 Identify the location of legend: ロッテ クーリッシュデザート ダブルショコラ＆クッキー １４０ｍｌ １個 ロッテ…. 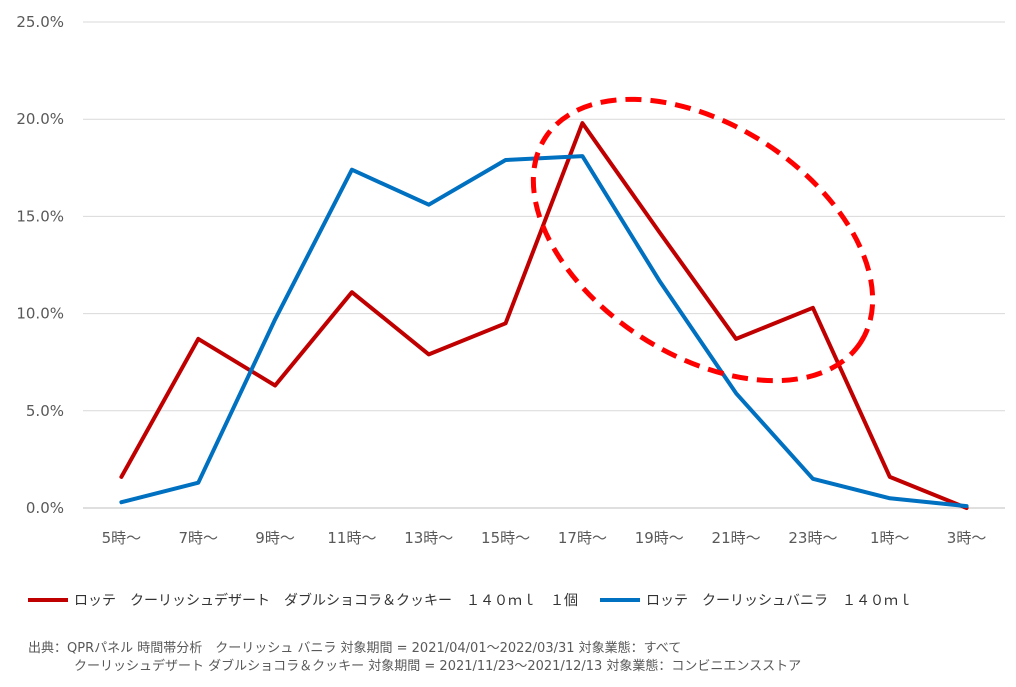
(481, 600).